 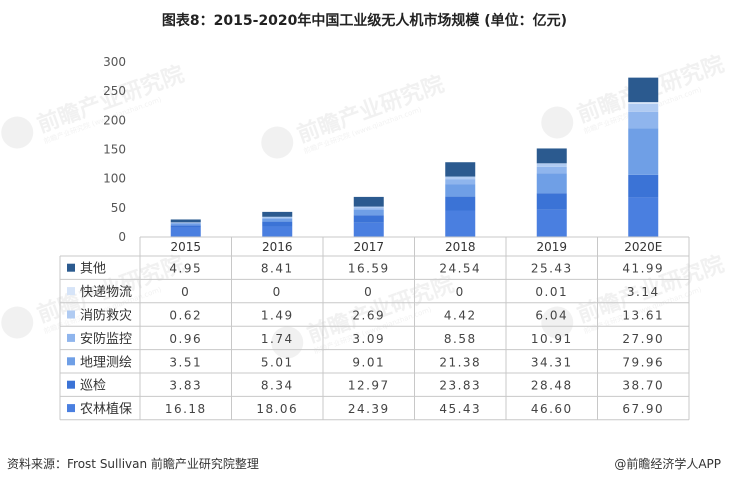 I want to click on x-tick-label: 2019, so click(x=551, y=247).